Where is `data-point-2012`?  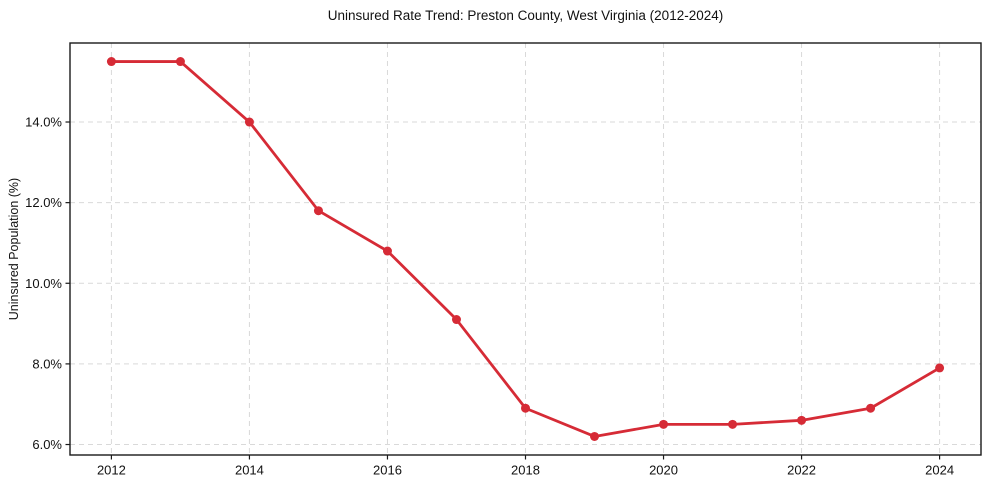 data-point-2012 is located at coordinates (111, 62).